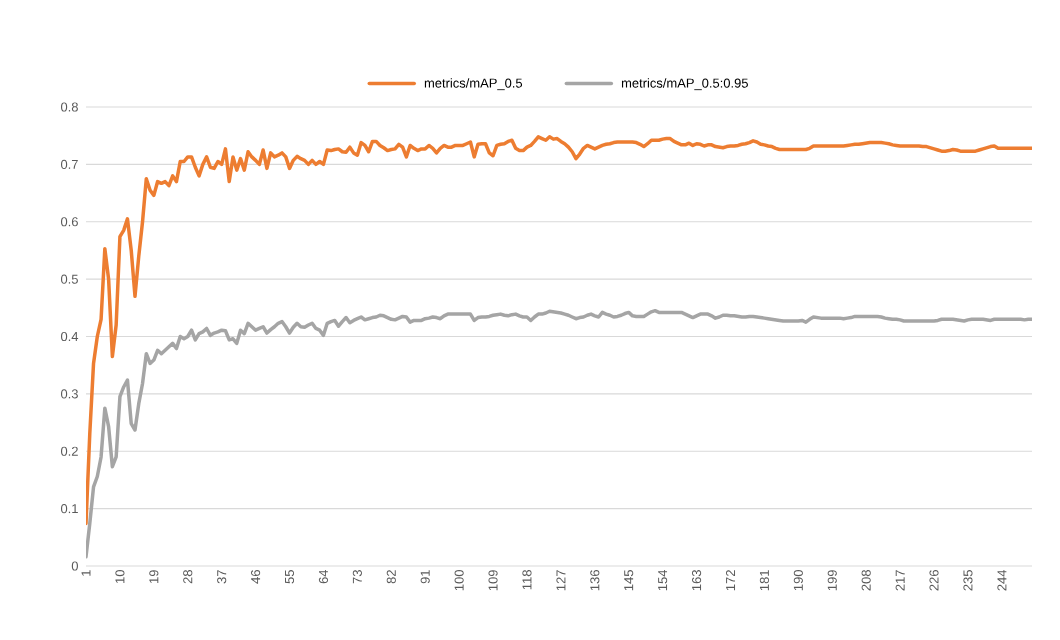 Image resolution: width=1060 pixels, height=640 pixels. What do you see at coordinates (69, 509) in the screenshot?
I see `y-tick-label: 0.1` at bounding box center [69, 509].